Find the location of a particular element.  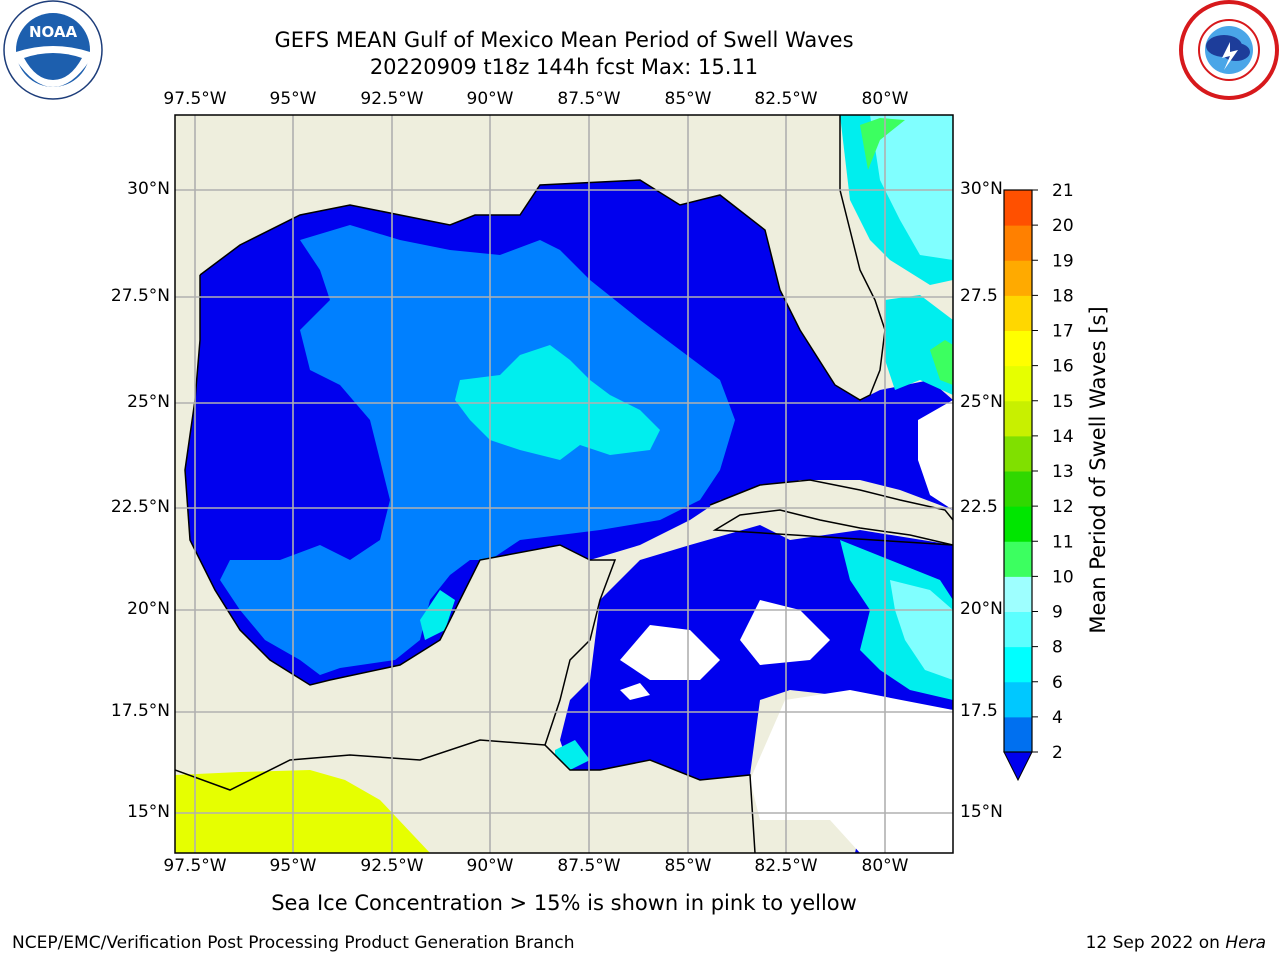

colorbar-tick-label: 15 is located at coordinates (1063, 402).